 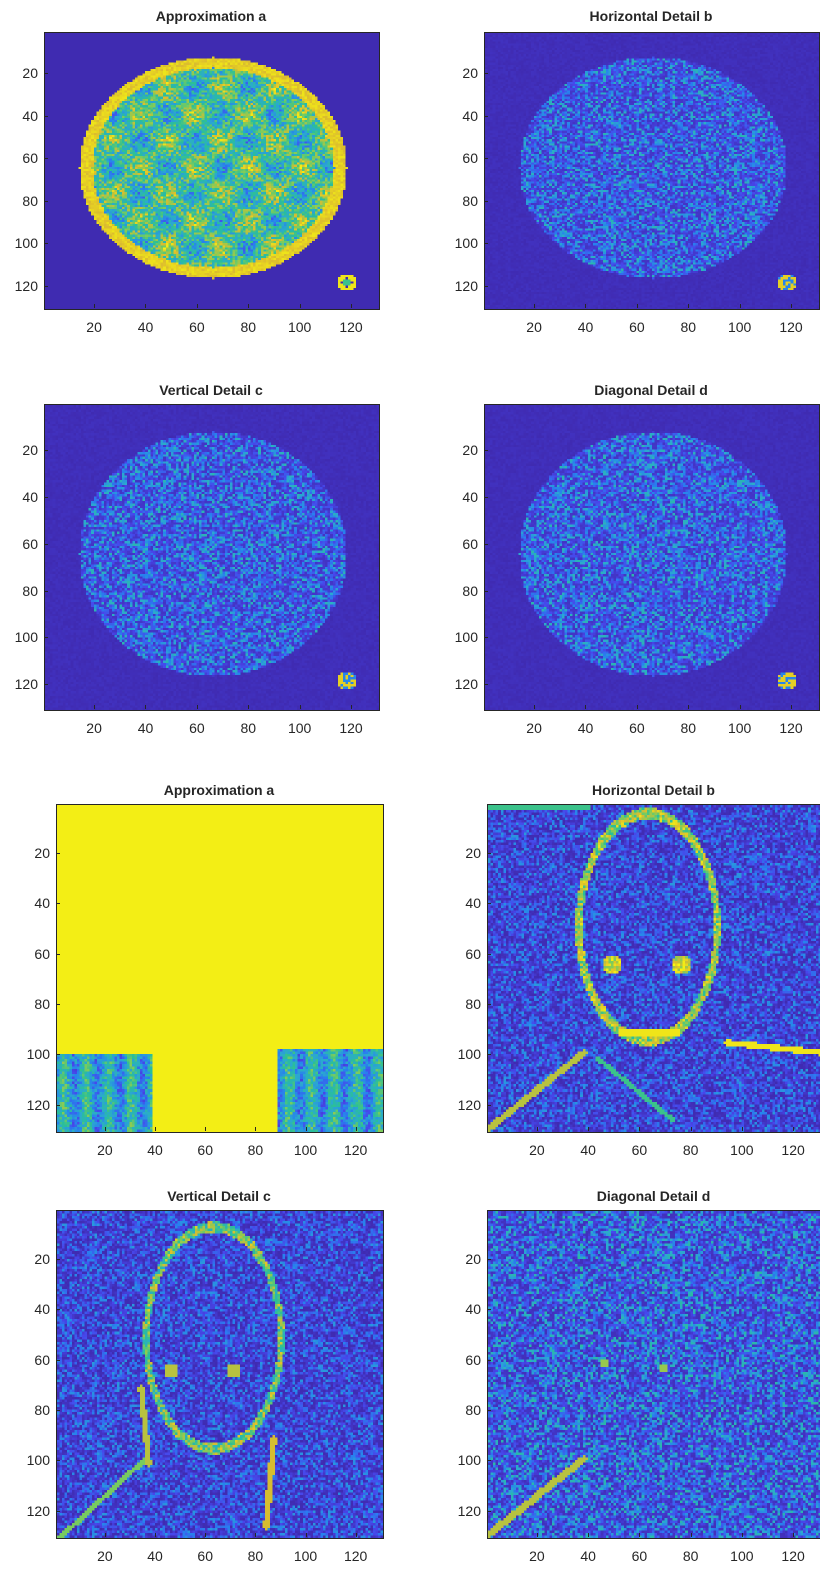 I want to click on xtick-label-face-b: 40, so click(x=588, y=1150).